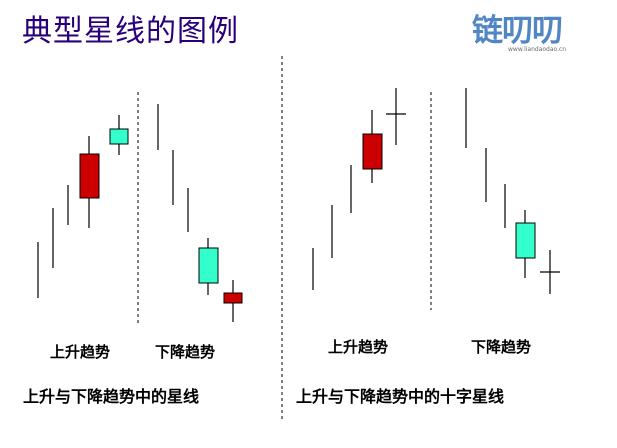 This screenshot has width=617, height=448. Describe the element at coordinates (537, 49) in the screenshot. I see `logo-url: www.liandaodao.cn` at that location.